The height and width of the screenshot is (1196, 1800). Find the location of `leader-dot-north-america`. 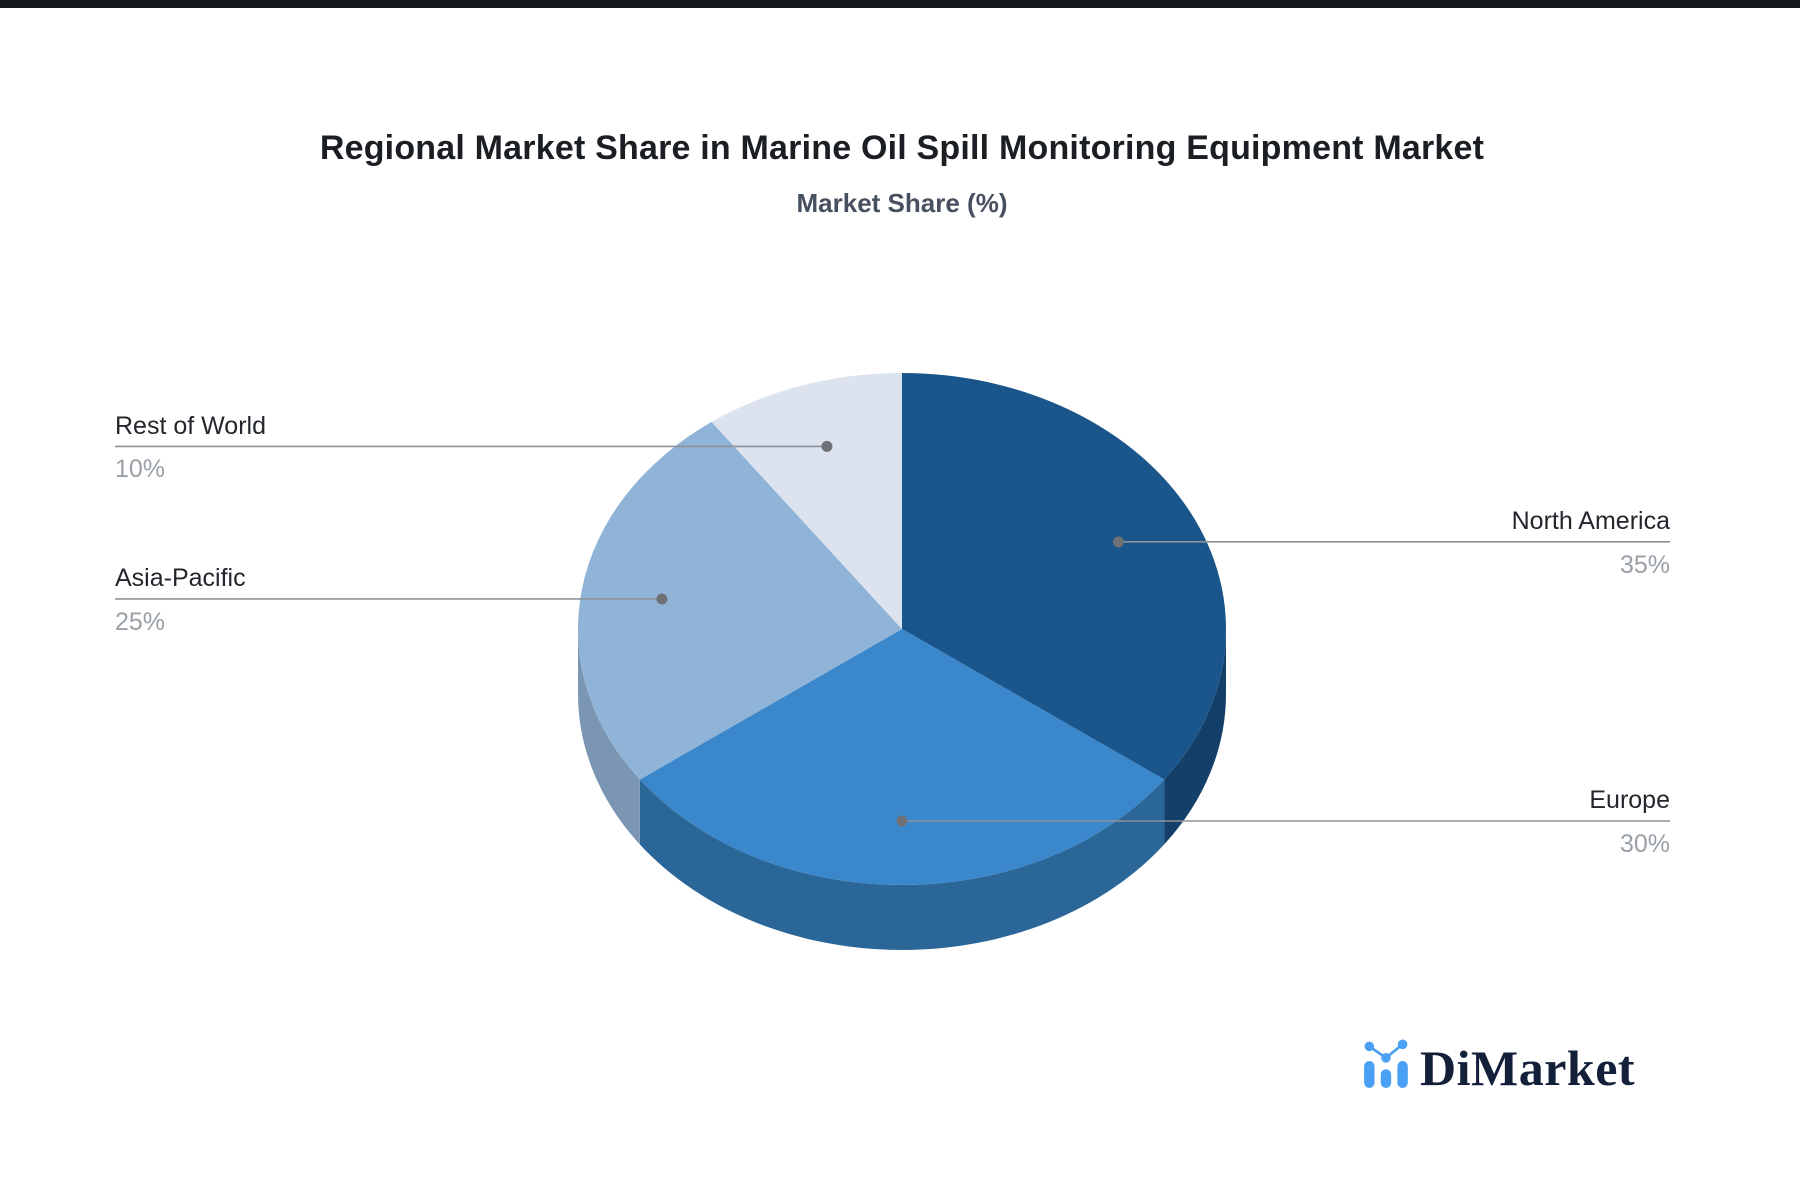

leader-dot-north-america is located at coordinates (1119, 542).